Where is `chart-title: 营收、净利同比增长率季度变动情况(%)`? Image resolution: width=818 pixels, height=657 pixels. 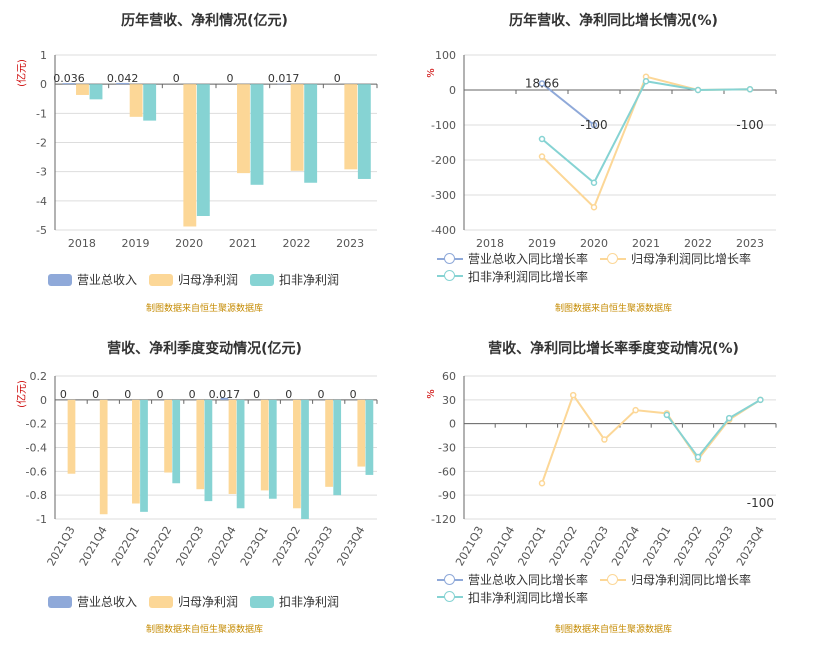
chart-title: 营收、净利同比增长率季度变动情况(%) is located at coordinates (613, 349).